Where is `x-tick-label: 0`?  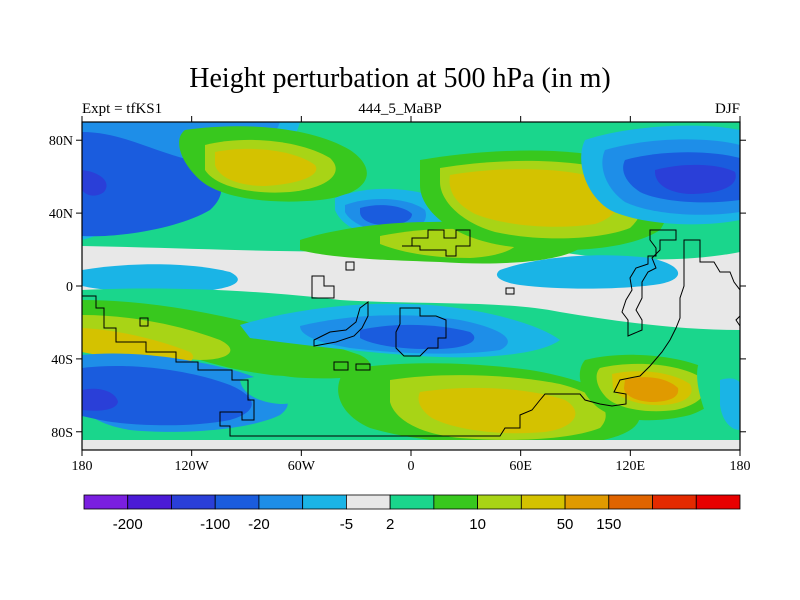 x-tick-label: 0 is located at coordinates (411, 466).